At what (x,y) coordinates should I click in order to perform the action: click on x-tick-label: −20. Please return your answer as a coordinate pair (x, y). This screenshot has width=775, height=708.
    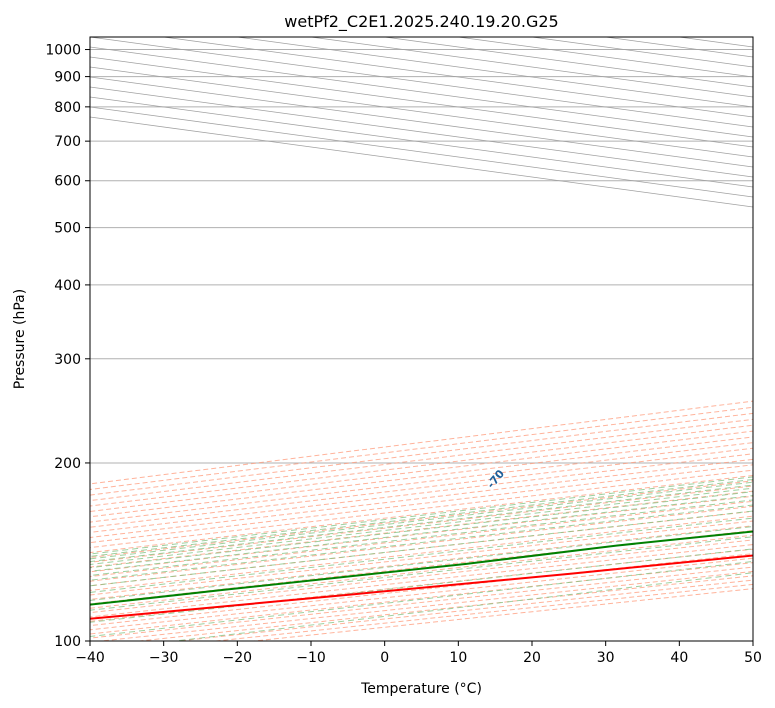
    Looking at the image, I should click on (238, 658).